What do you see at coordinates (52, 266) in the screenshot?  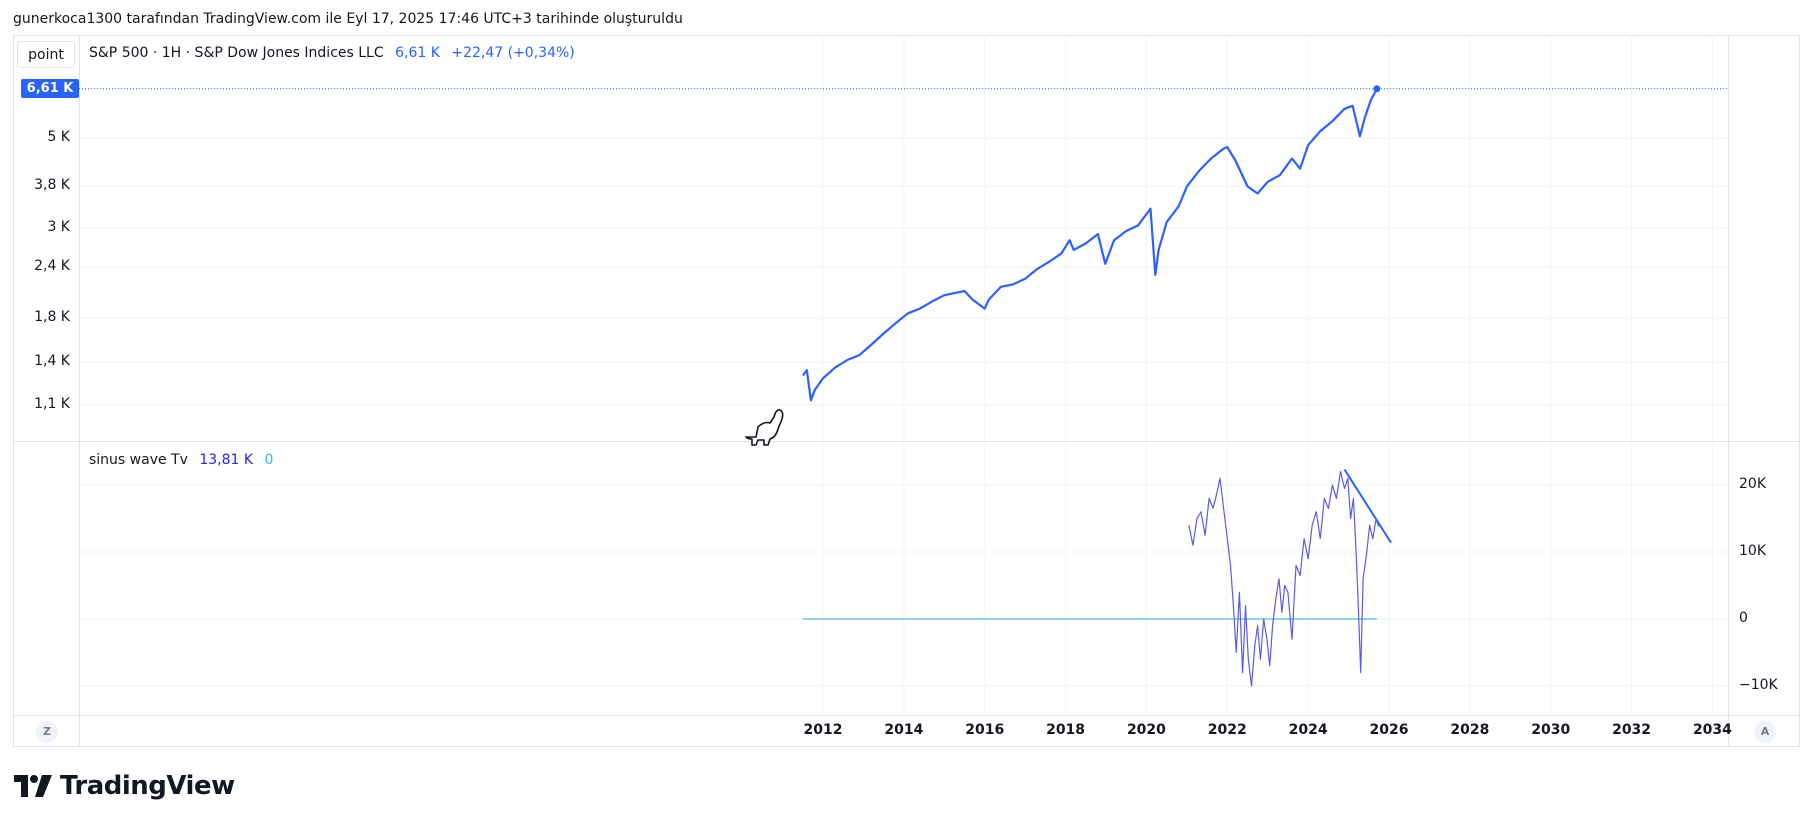 I see `price-axis-tick-label: 2,4 K` at bounding box center [52, 266].